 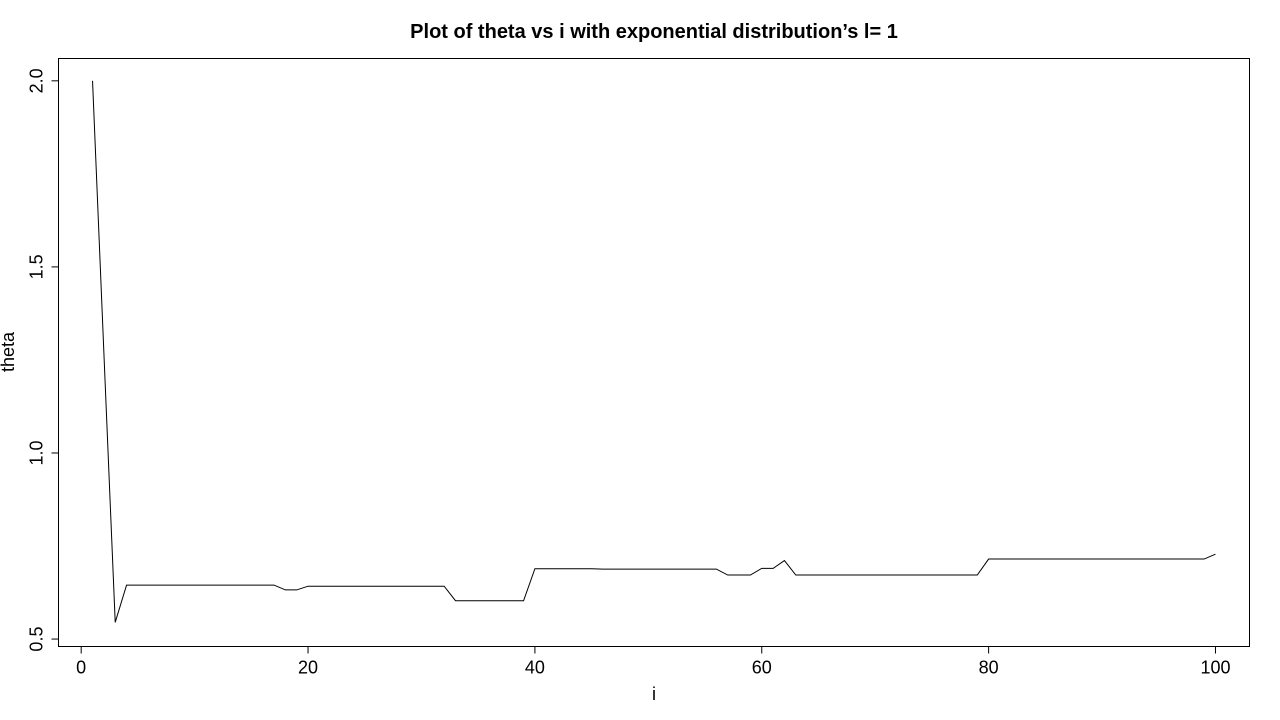 What do you see at coordinates (653, 662) in the screenshot?
I see `x-axis: 0 20 40 60 80 100` at bounding box center [653, 662].